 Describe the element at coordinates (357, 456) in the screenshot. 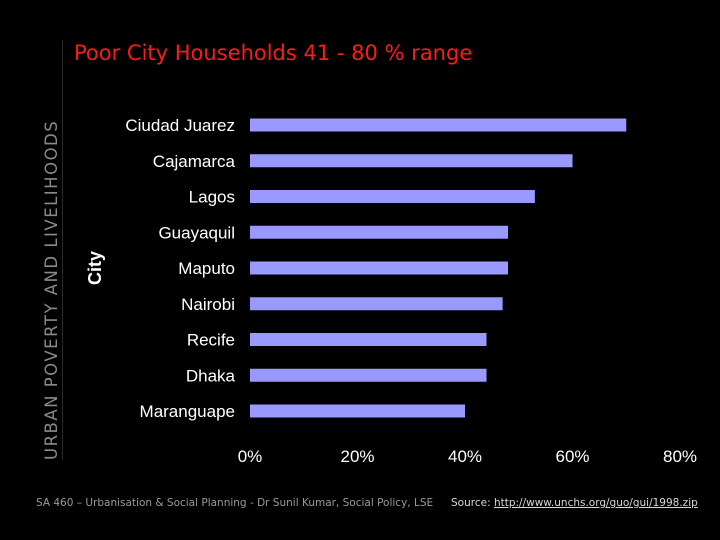

I see `x-tick-label: 20%` at that location.